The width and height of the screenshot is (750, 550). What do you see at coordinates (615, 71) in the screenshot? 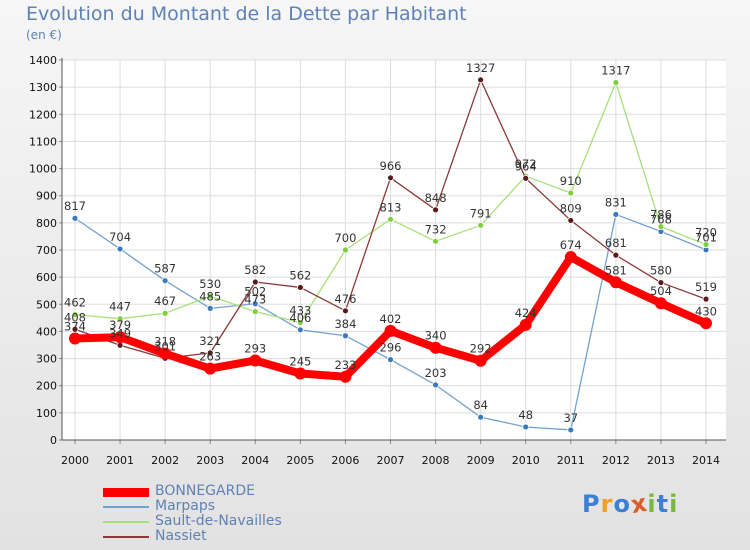
I see `data-label: 1317` at bounding box center [615, 71].